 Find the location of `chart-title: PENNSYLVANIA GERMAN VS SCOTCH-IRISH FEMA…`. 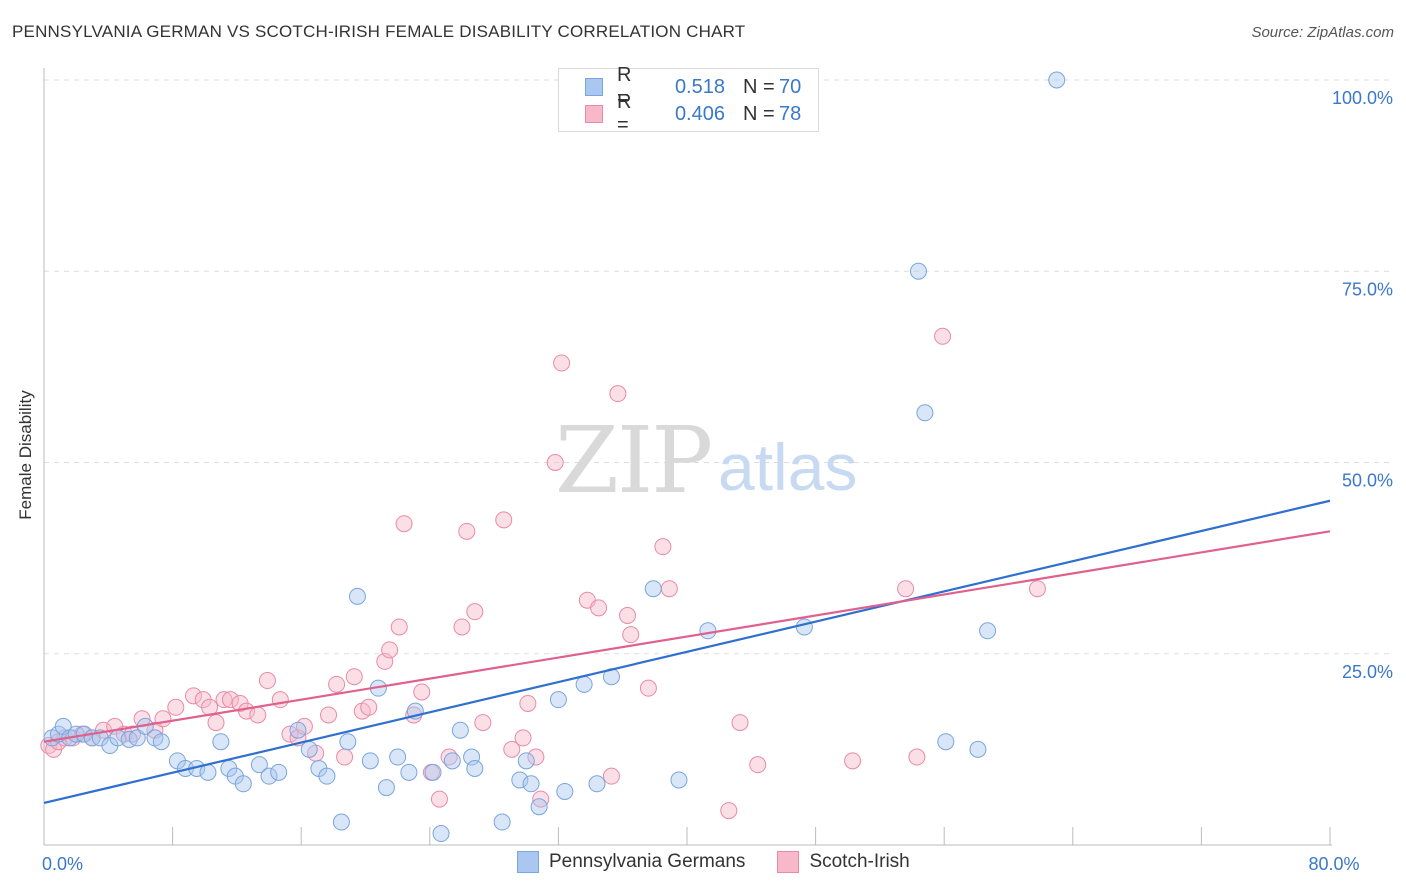

chart-title: PENNSYLVANIA GERMAN VS SCOTCH-IRISH FEMA… is located at coordinates (379, 31).